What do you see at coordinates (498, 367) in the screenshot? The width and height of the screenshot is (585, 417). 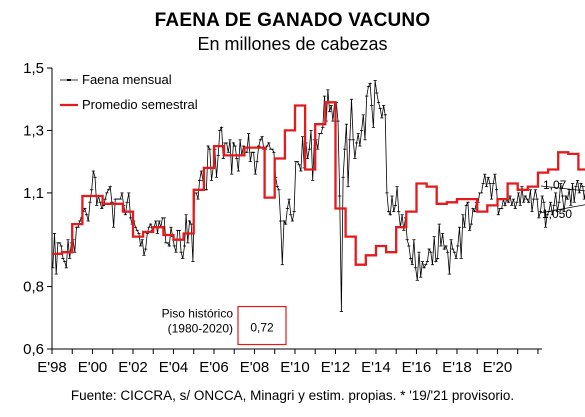 I see `x-tick-label: E'20` at bounding box center [498, 367].